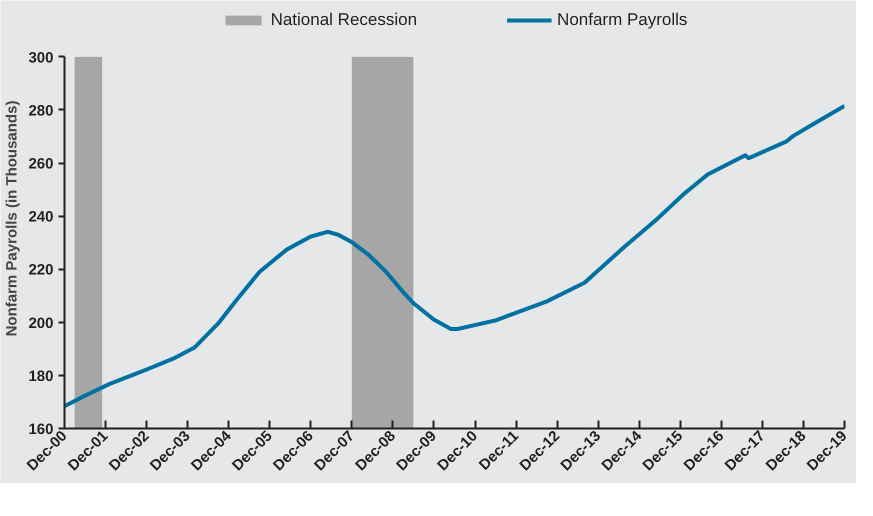  What do you see at coordinates (41, 217) in the screenshot?
I see `y-tick-label: 240` at bounding box center [41, 217].